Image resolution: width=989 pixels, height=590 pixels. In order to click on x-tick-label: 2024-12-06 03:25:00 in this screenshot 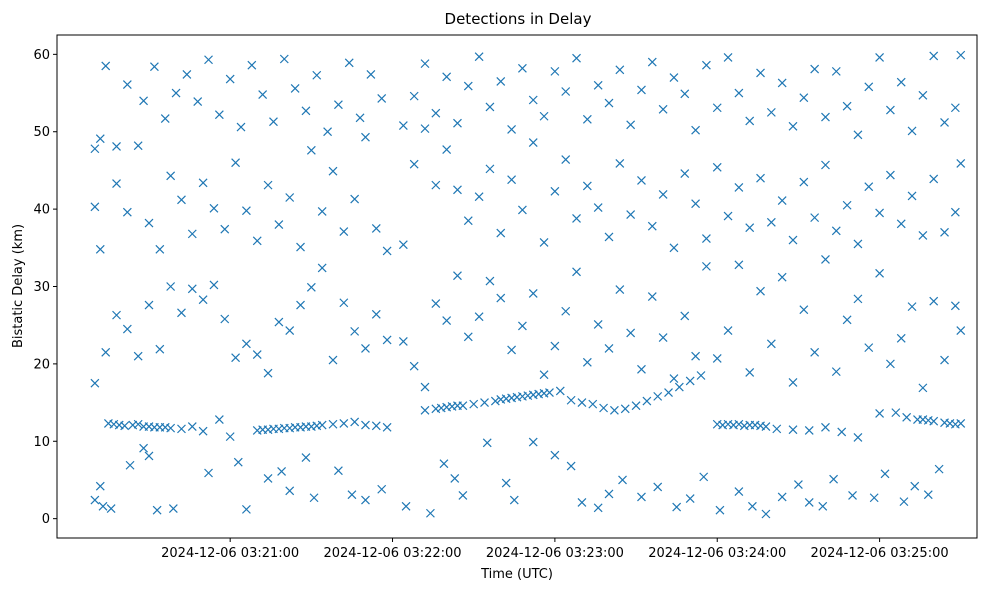, I will do `click(880, 553)`.